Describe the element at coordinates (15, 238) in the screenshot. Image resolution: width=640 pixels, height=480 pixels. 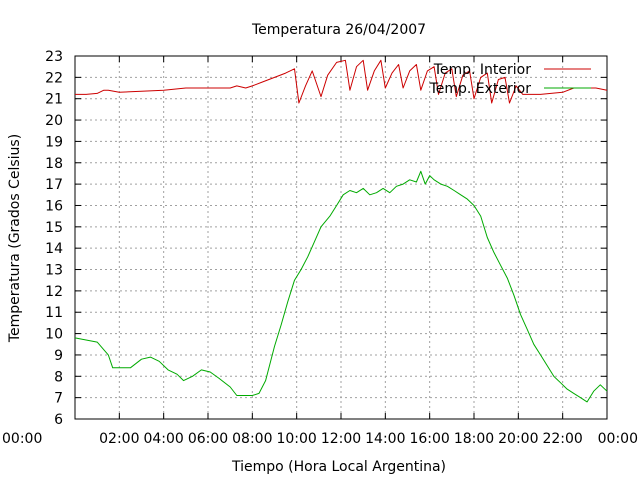
I see `y-axis-label: Temperatura (Grados Celsius)` at that location.